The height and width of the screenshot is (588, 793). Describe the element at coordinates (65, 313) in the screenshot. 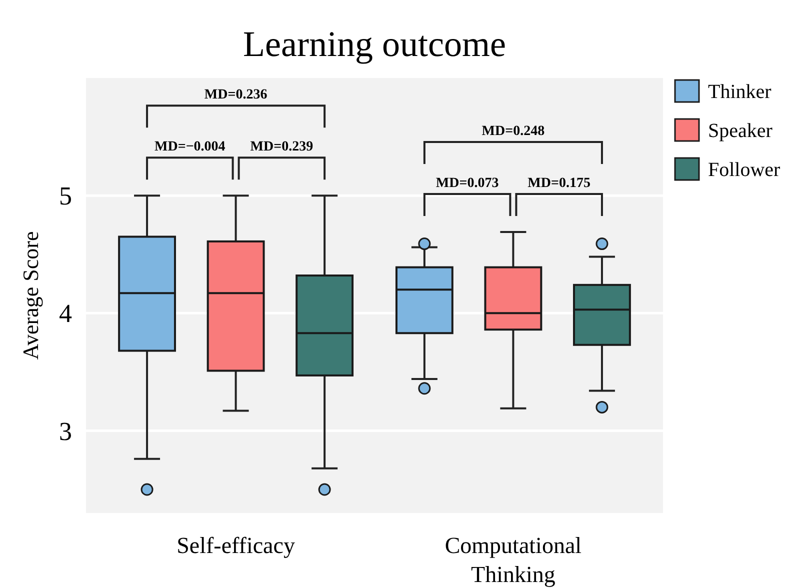

I see `y-tick-label: 4` at that location.